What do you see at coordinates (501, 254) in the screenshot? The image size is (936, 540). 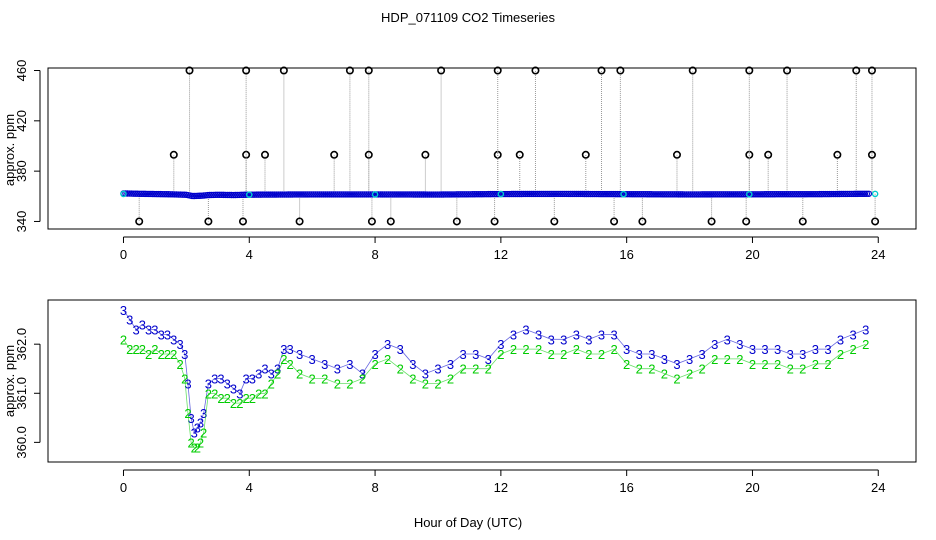 I see `x-tick-label: 12` at bounding box center [501, 254].